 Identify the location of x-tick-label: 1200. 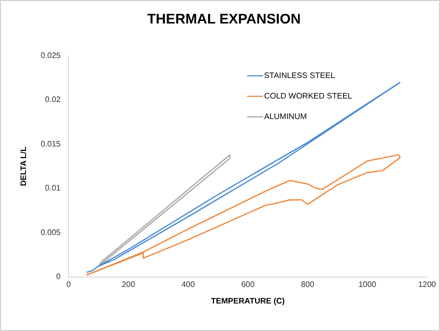
(427, 284).